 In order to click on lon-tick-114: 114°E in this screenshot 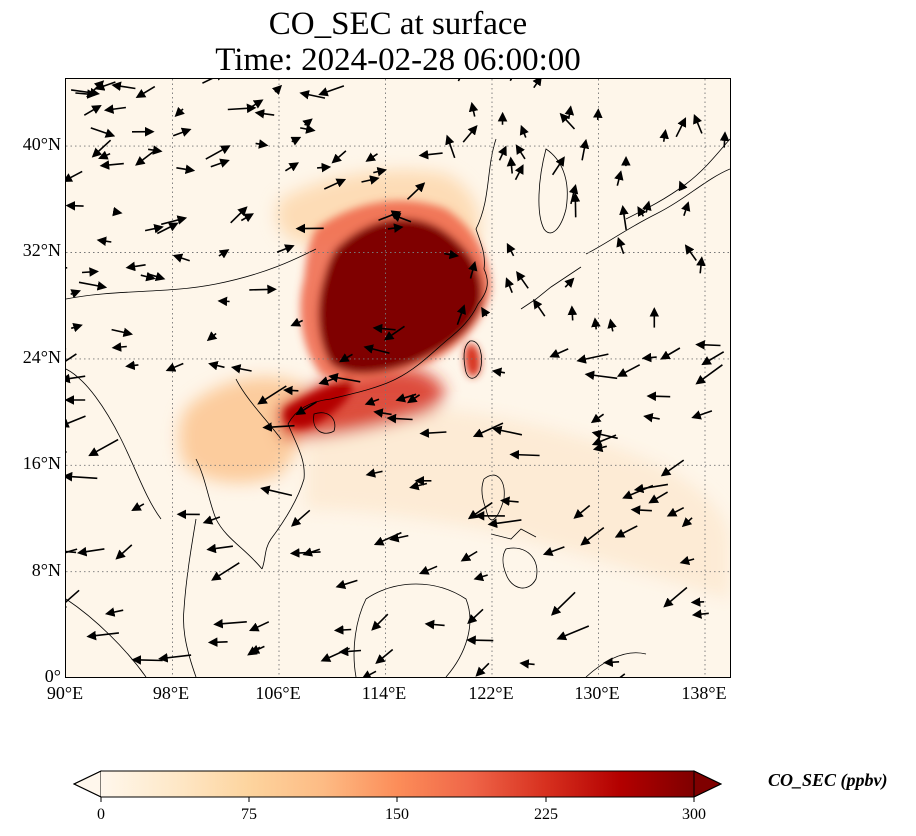, I will do `click(384, 693)`.